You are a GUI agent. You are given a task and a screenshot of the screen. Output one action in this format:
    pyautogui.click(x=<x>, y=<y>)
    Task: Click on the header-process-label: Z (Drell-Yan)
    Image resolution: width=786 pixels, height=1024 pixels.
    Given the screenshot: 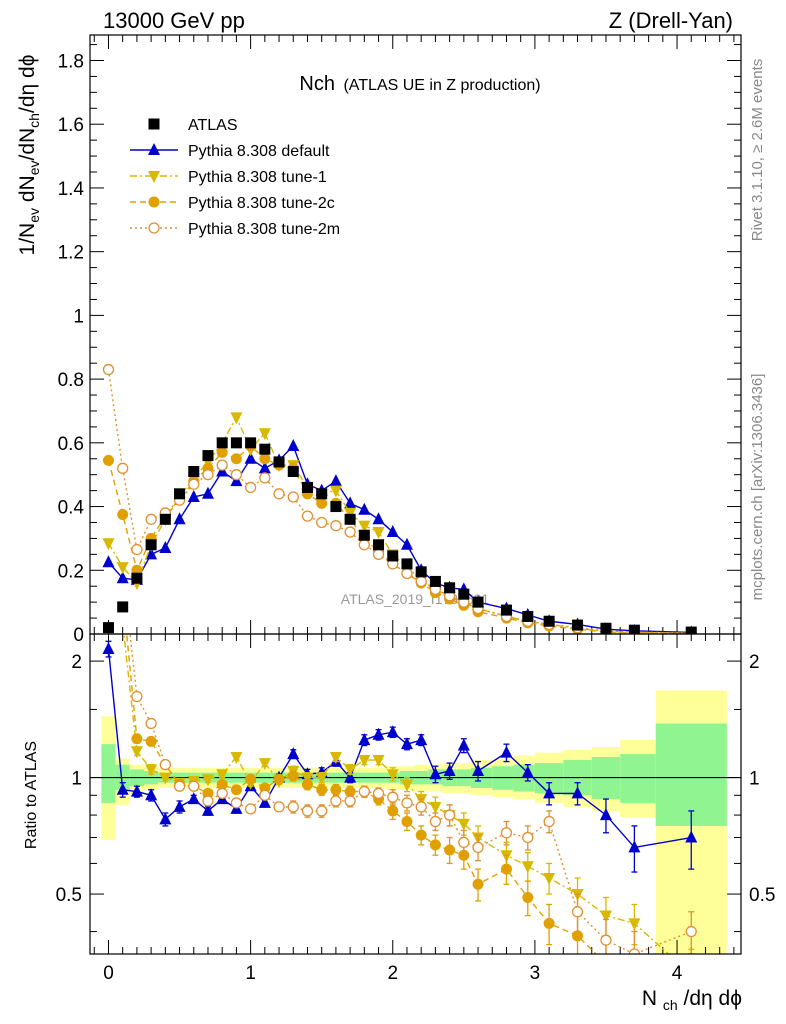 What is the action you would take?
    pyautogui.click(x=671, y=20)
    